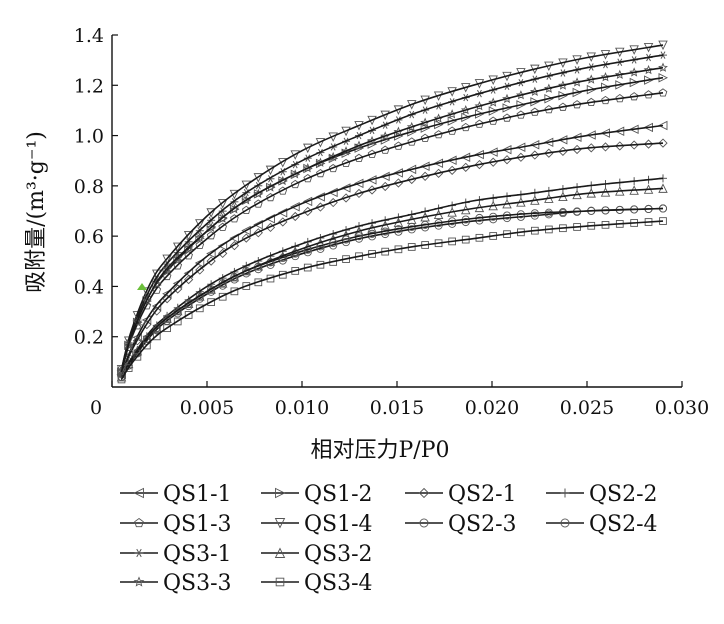 The image size is (724, 624). I want to click on legend-label: QS3-3, so click(197, 583).